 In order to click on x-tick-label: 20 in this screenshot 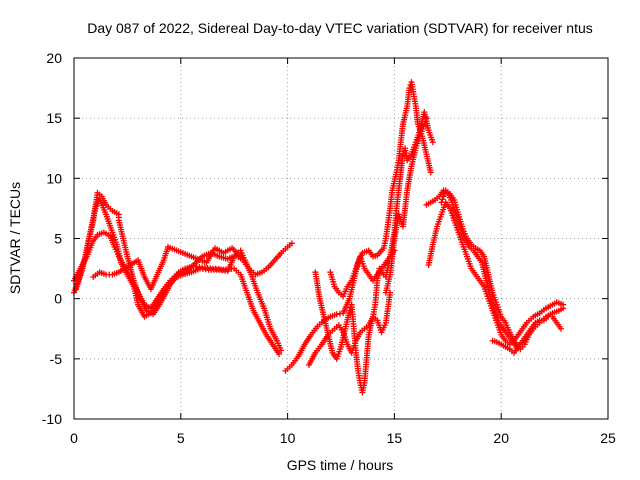, I will do `click(501, 438)`.